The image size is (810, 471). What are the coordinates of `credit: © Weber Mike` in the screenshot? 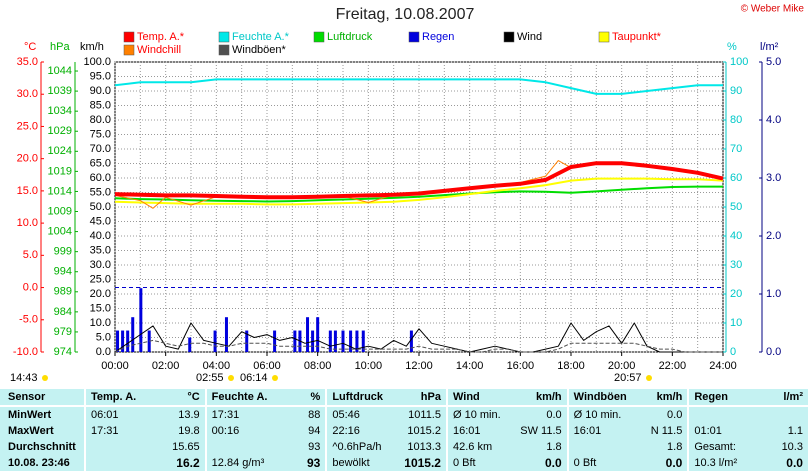 It's located at (773, 9).